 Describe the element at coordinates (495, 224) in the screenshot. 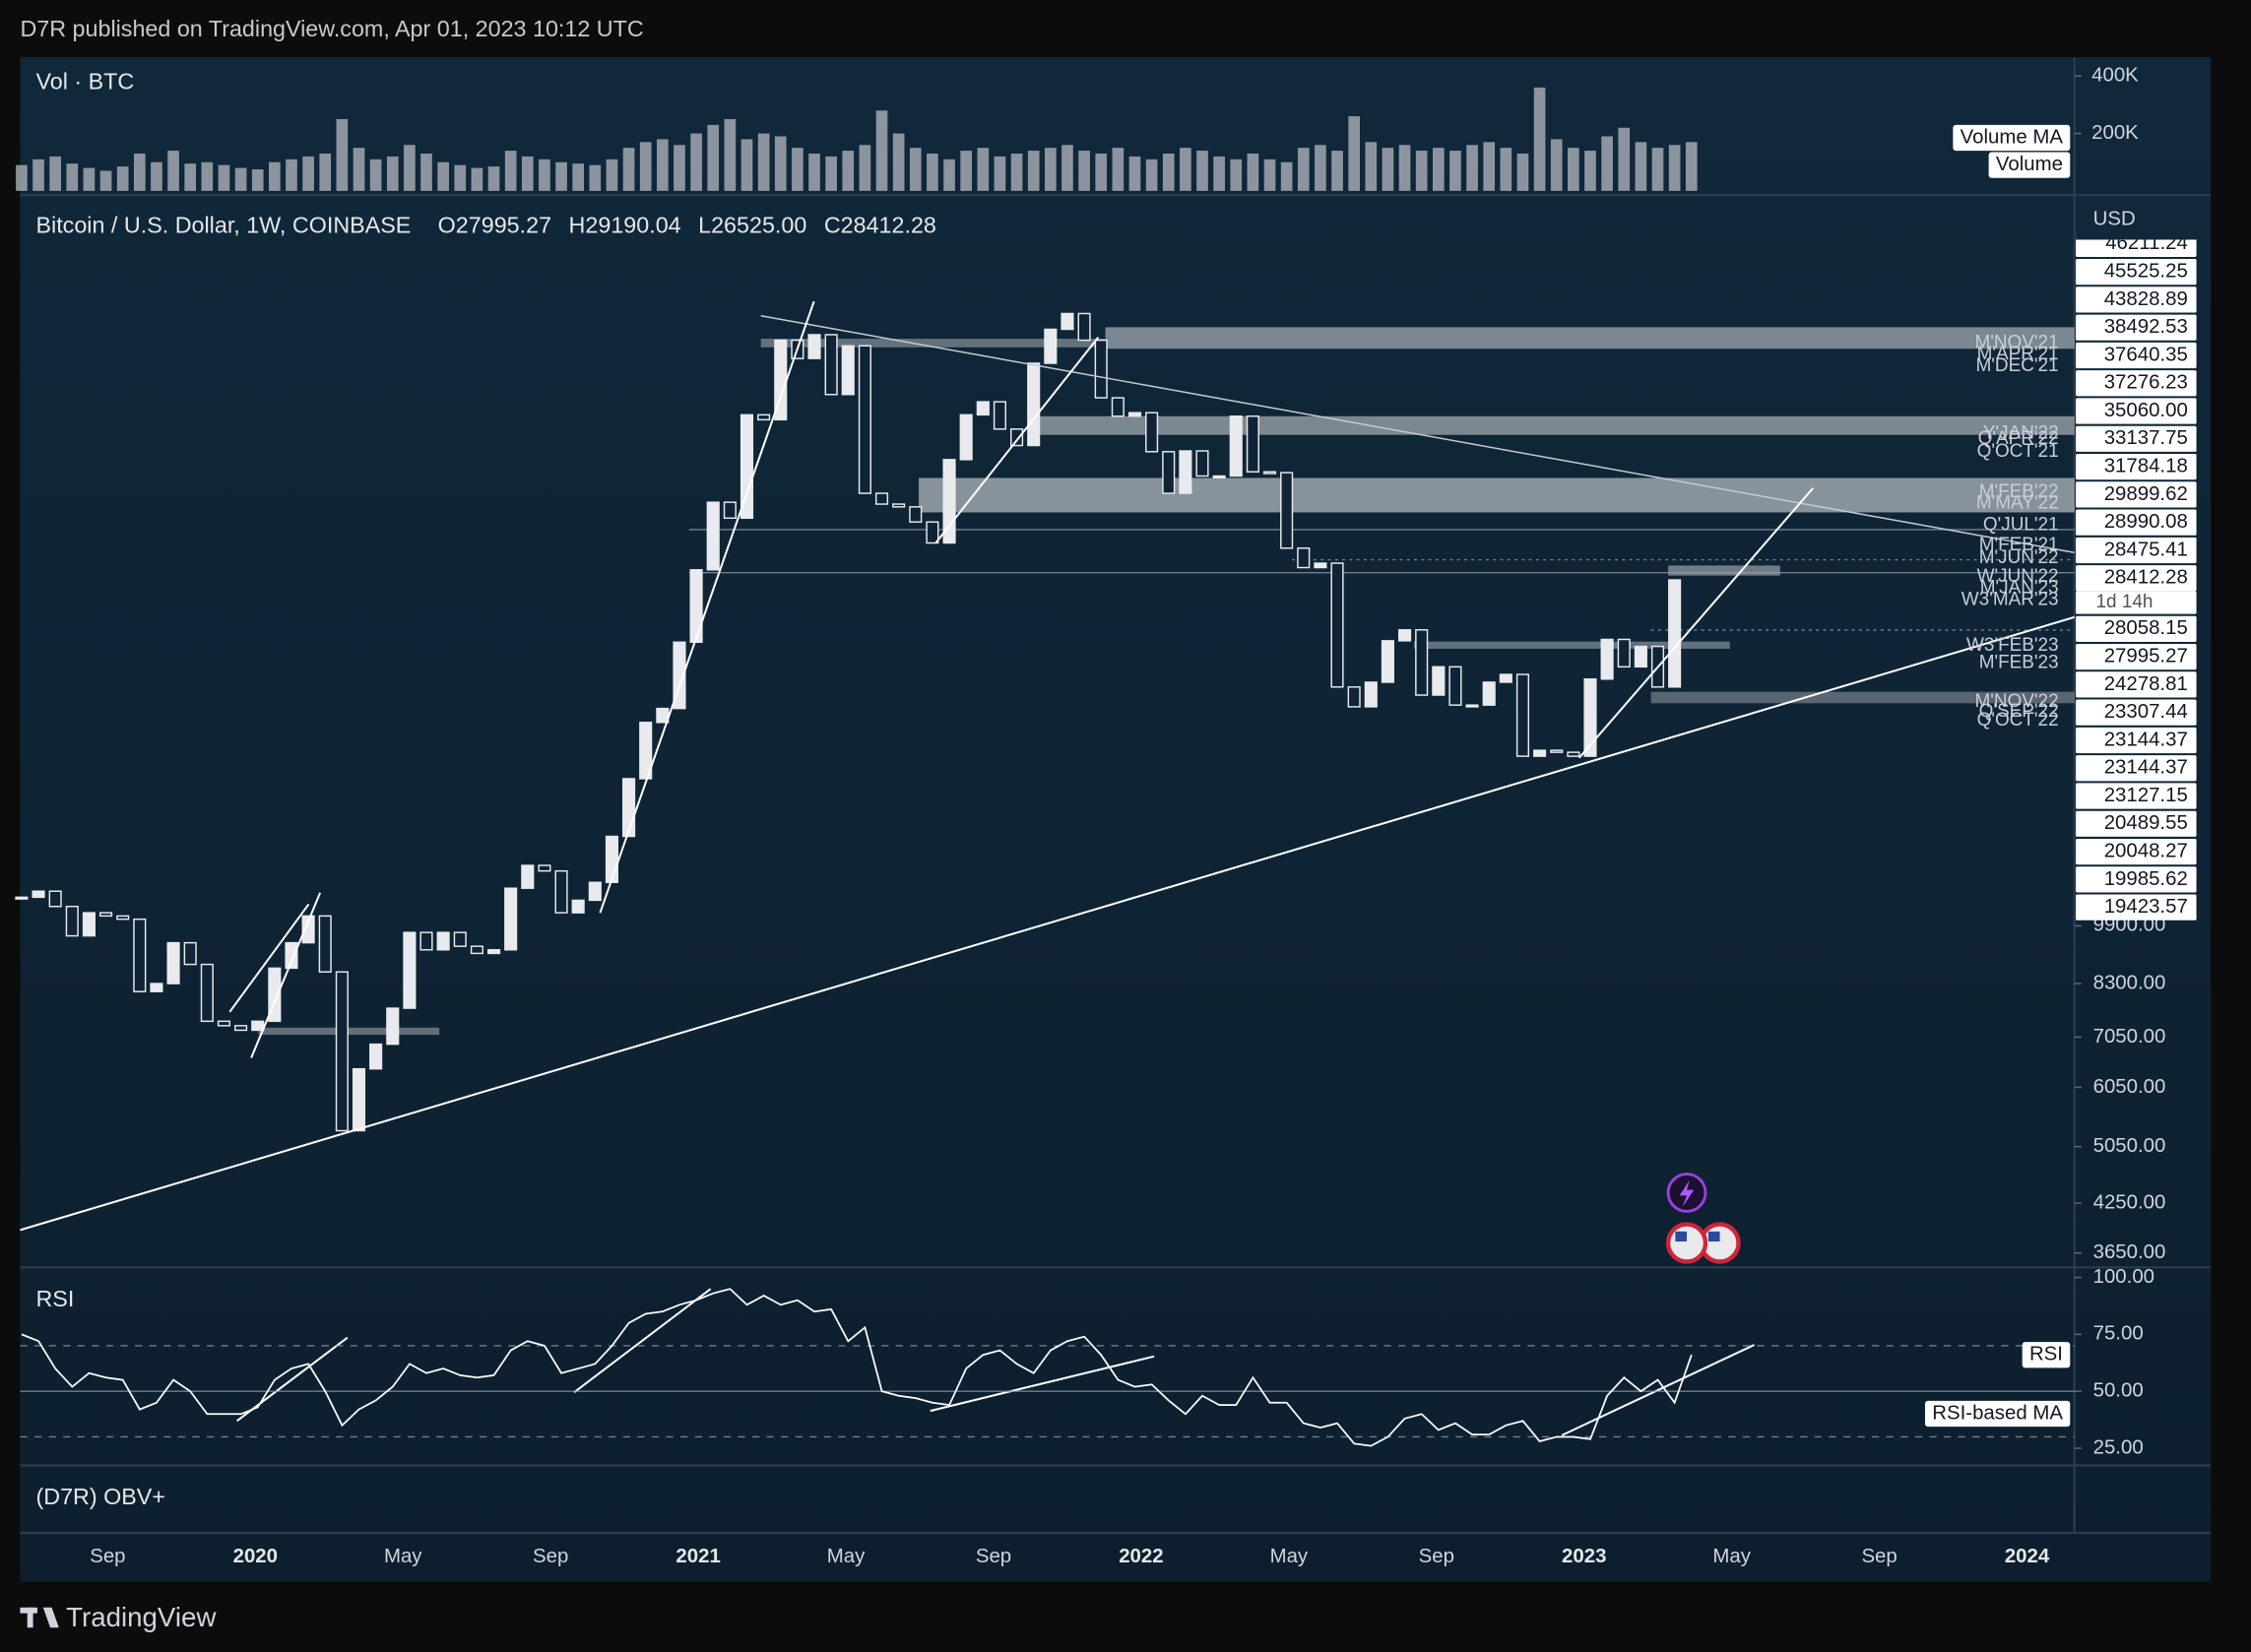

I see `ohlc-value: O27995.27` at that location.